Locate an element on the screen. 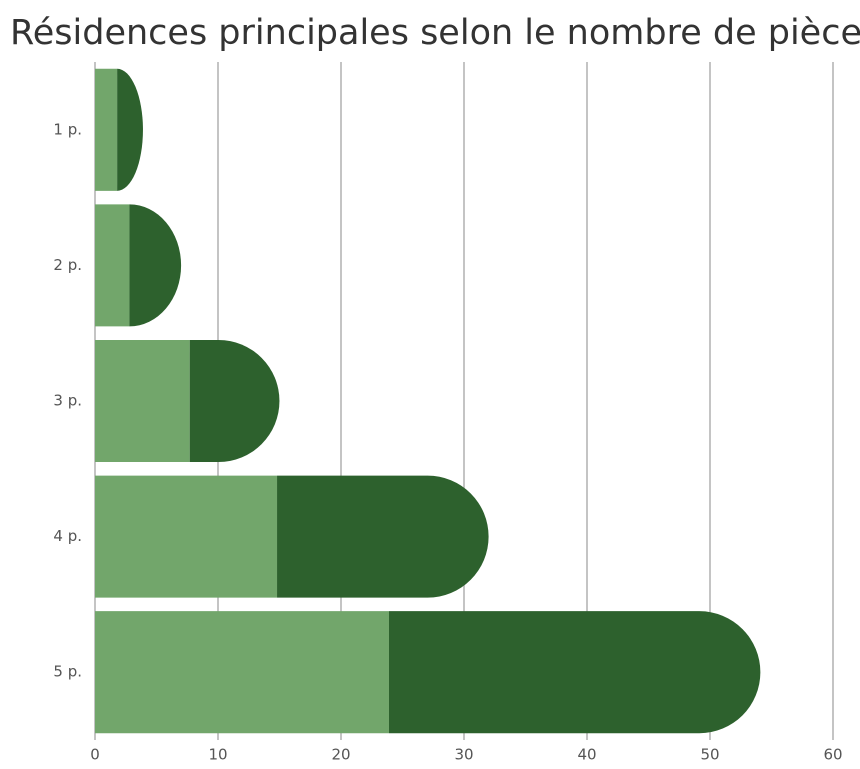  y-tick-label: 2 p. is located at coordinates (67, 265).